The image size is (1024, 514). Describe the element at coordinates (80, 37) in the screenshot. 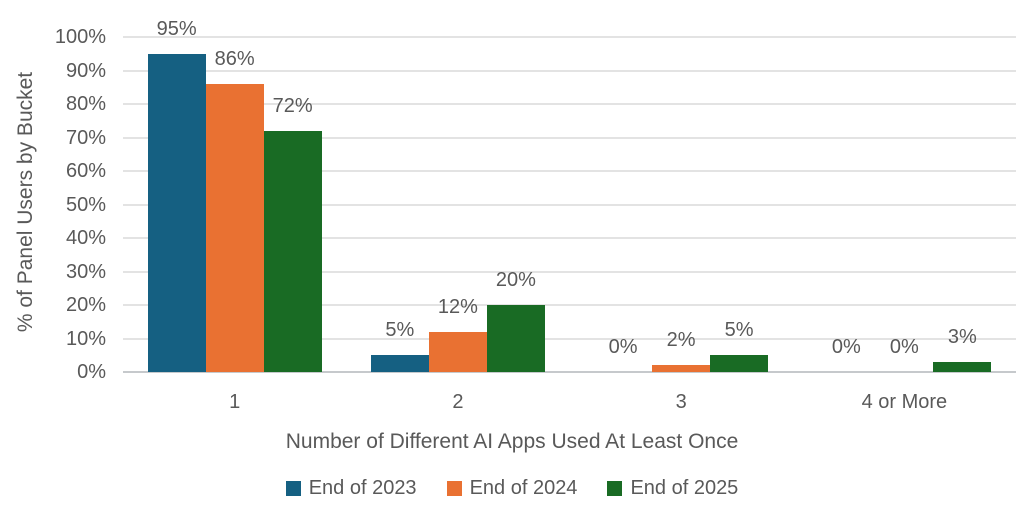

I see `y-tick-label: 100%` at that location.